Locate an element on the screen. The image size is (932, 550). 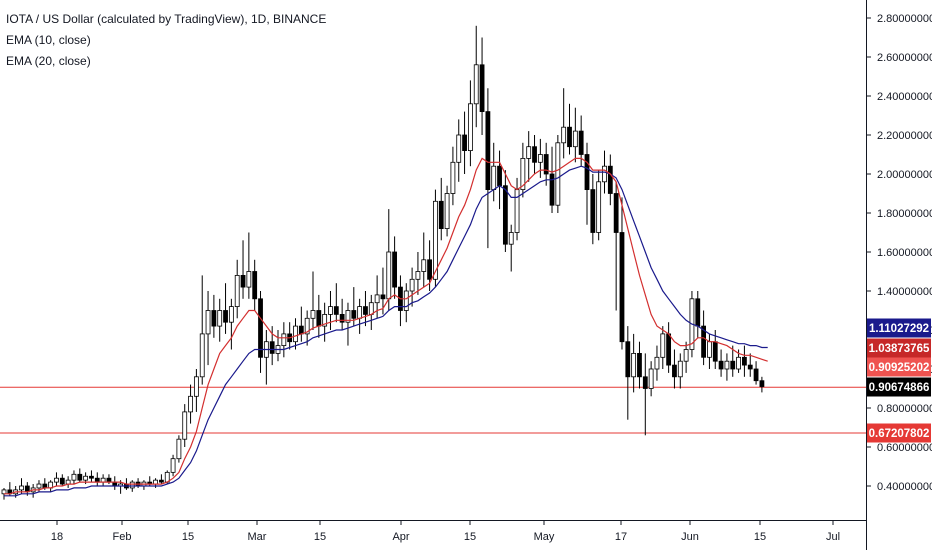
price-tick-label: 2.80000000 is located at coordinates (904, 19).